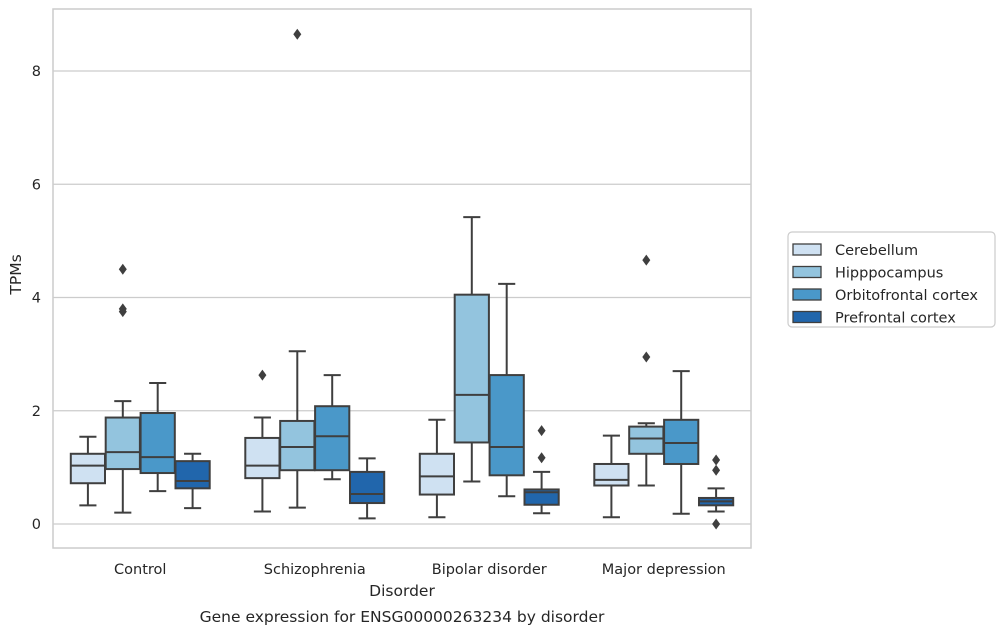 This screenshot has height=634, width=1003. What do you see at coordinates (664, 570) in the screenshot?
I see `x-tick-label: Major depression` at bounding box center [664, 570].